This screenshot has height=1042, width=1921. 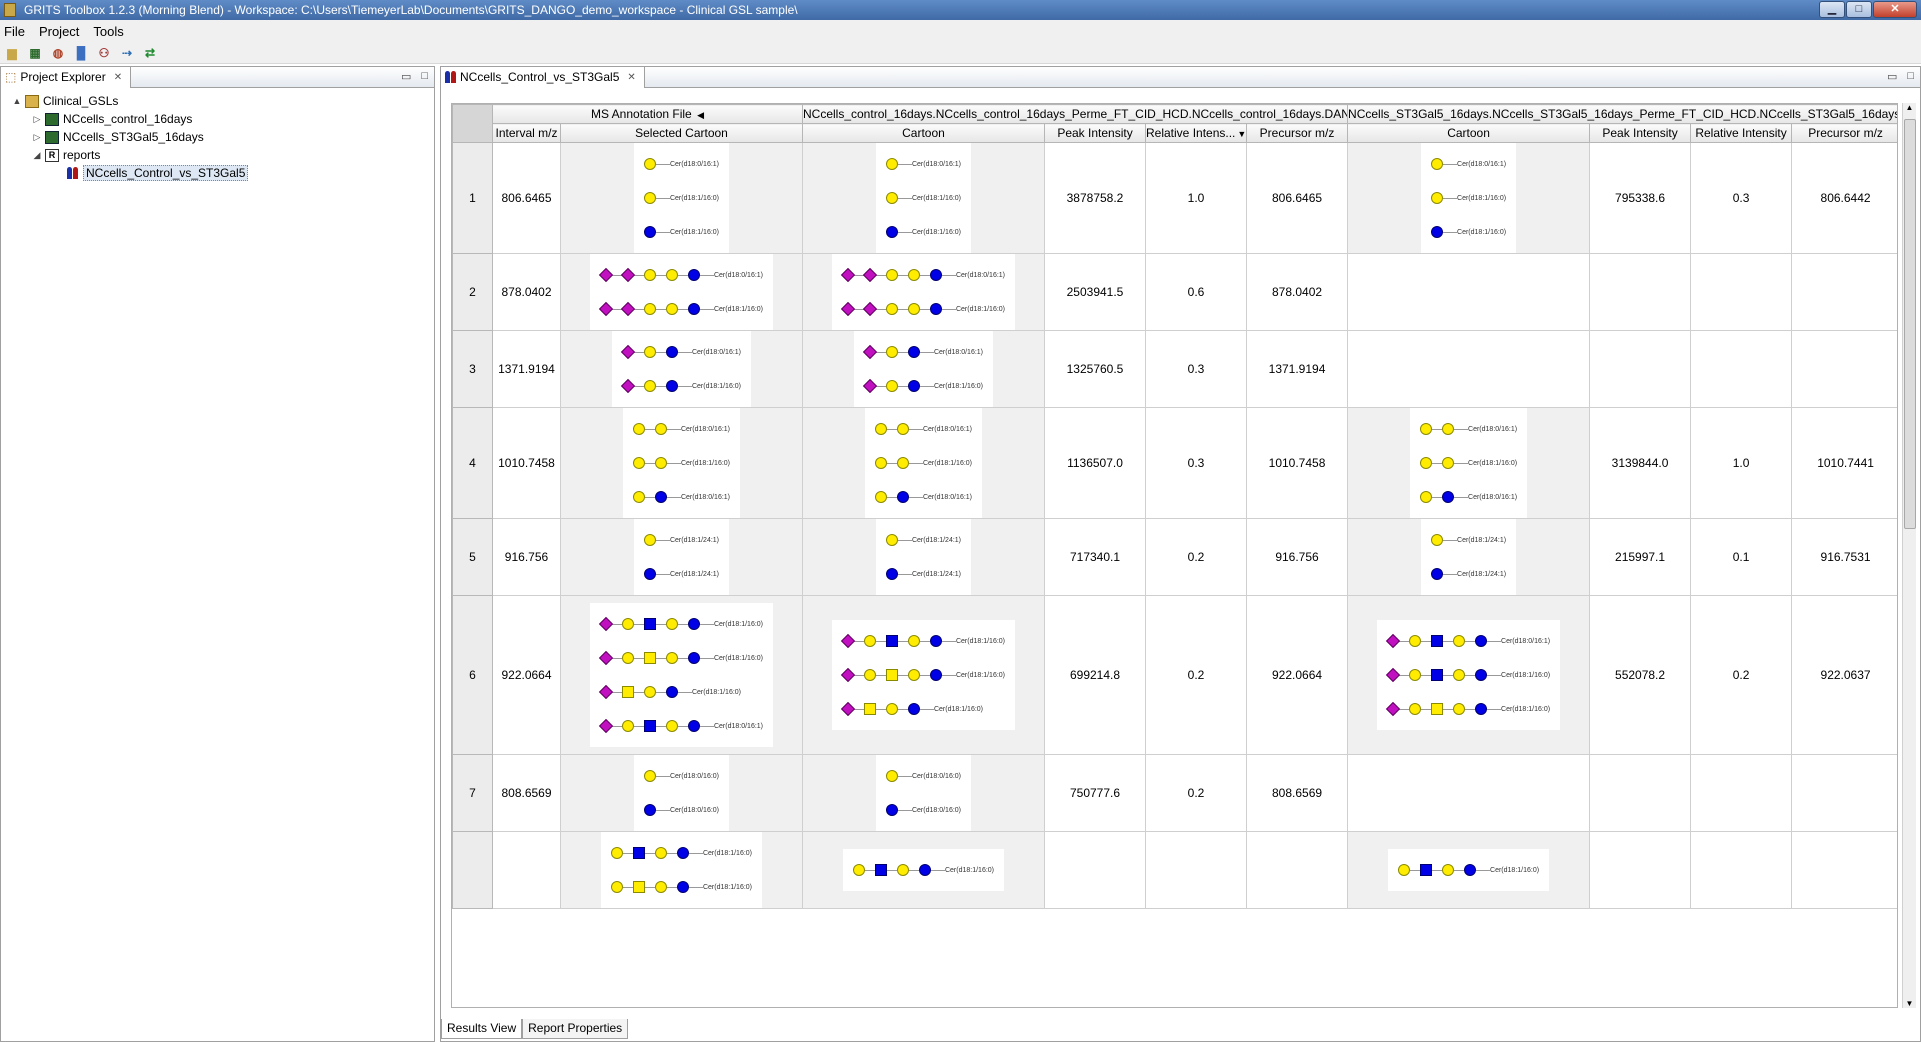 I want to click on col-peak-intensity-1: Peak Intensity, so click(x=1095, y=133).